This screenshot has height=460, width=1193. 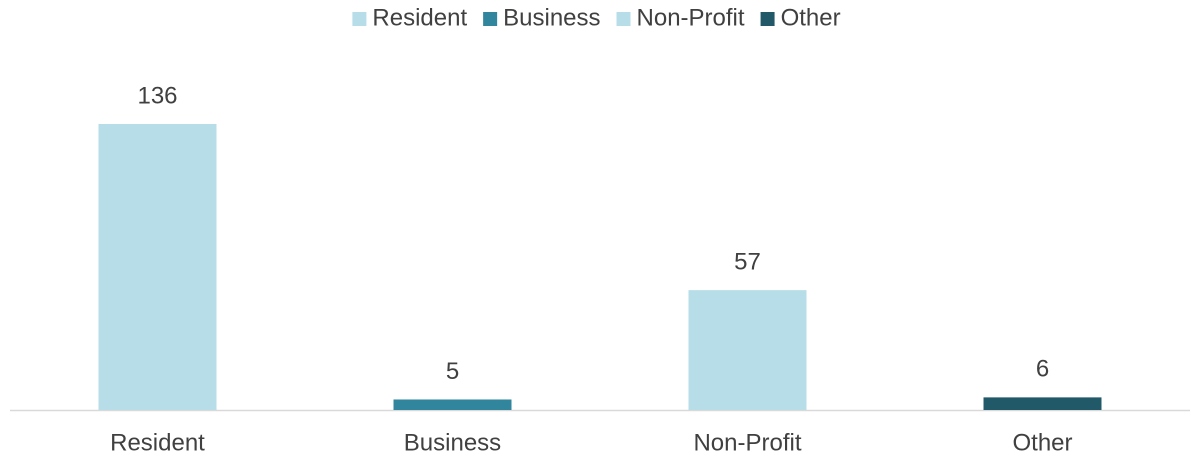 I want to click on legend-label: Business, so click(x=551, y=17).